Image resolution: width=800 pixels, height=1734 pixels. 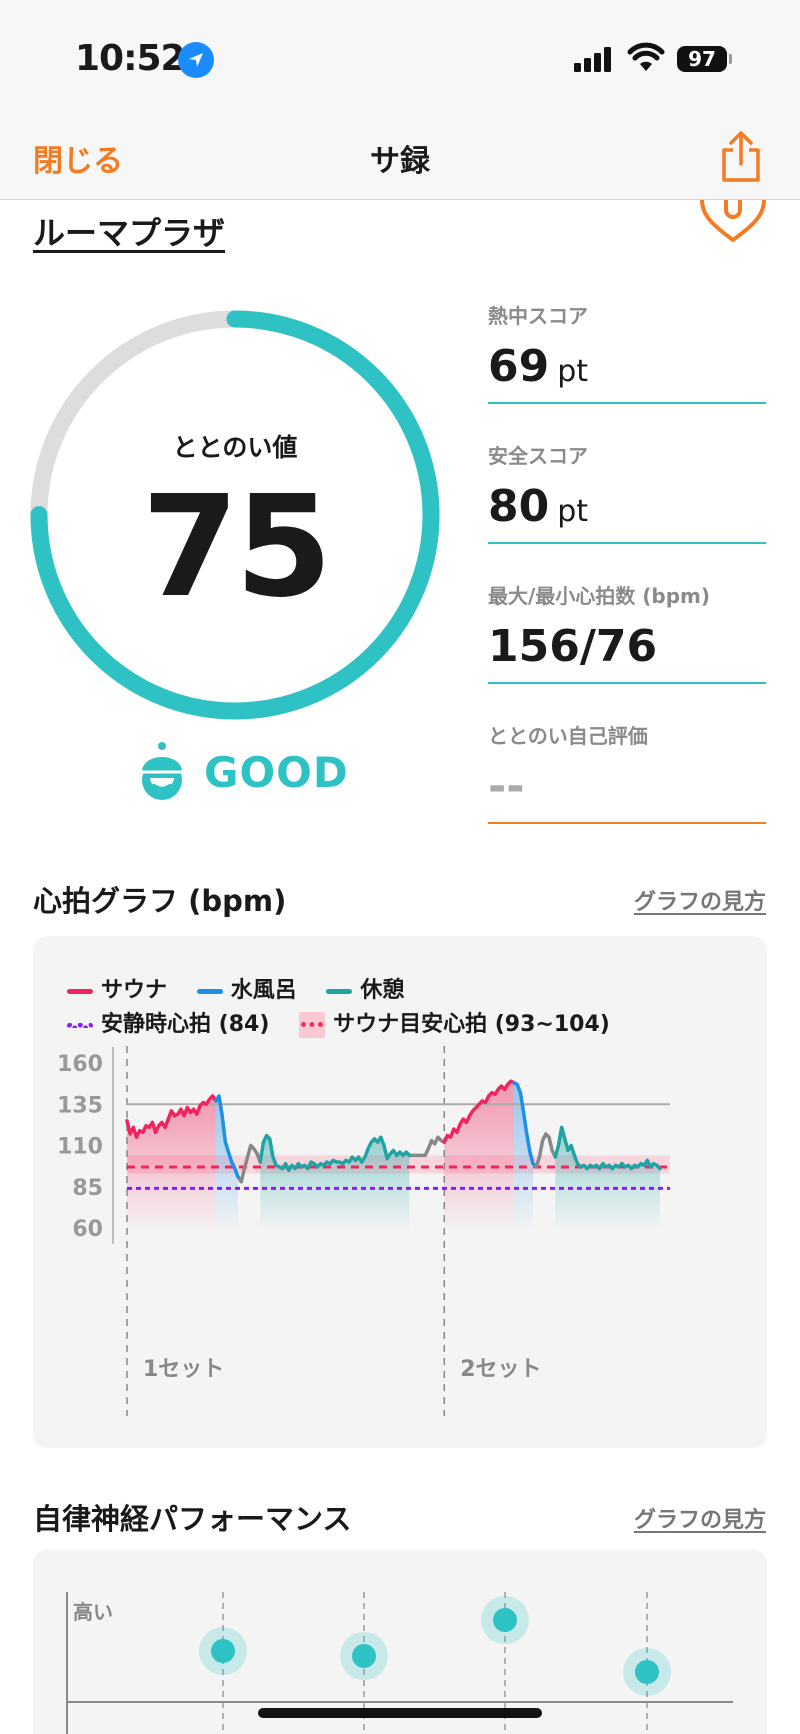 I want to click on ans-graph-title: 自律神経パフォーマンス, so click(x=192, y=1519).